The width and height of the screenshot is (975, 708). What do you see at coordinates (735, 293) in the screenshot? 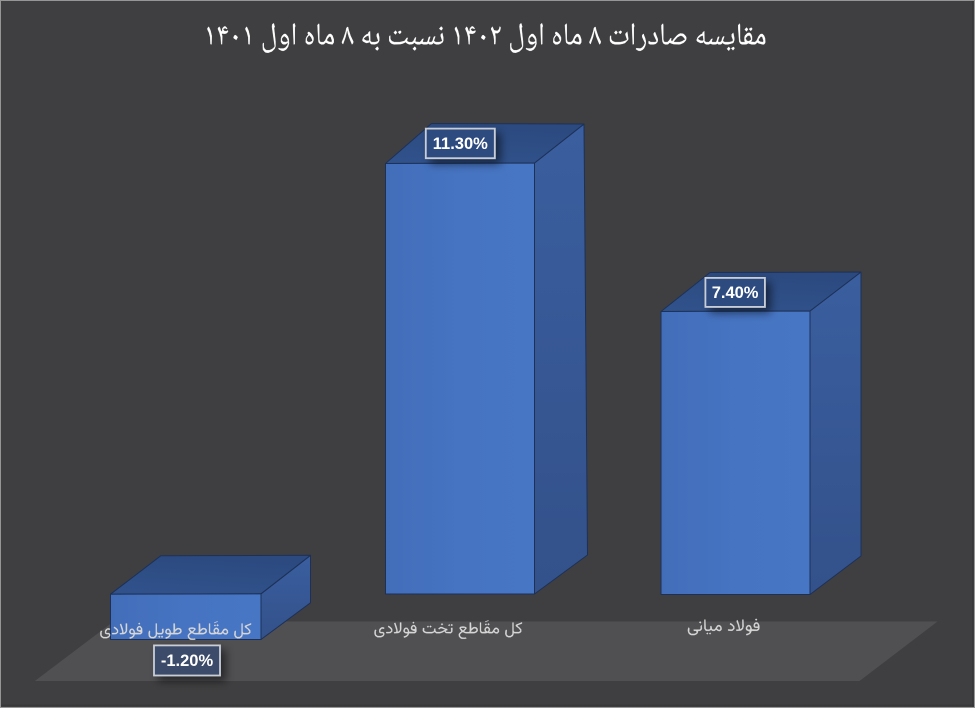
I see `svg-text: 7.40%` at bounding box center [735, 293].